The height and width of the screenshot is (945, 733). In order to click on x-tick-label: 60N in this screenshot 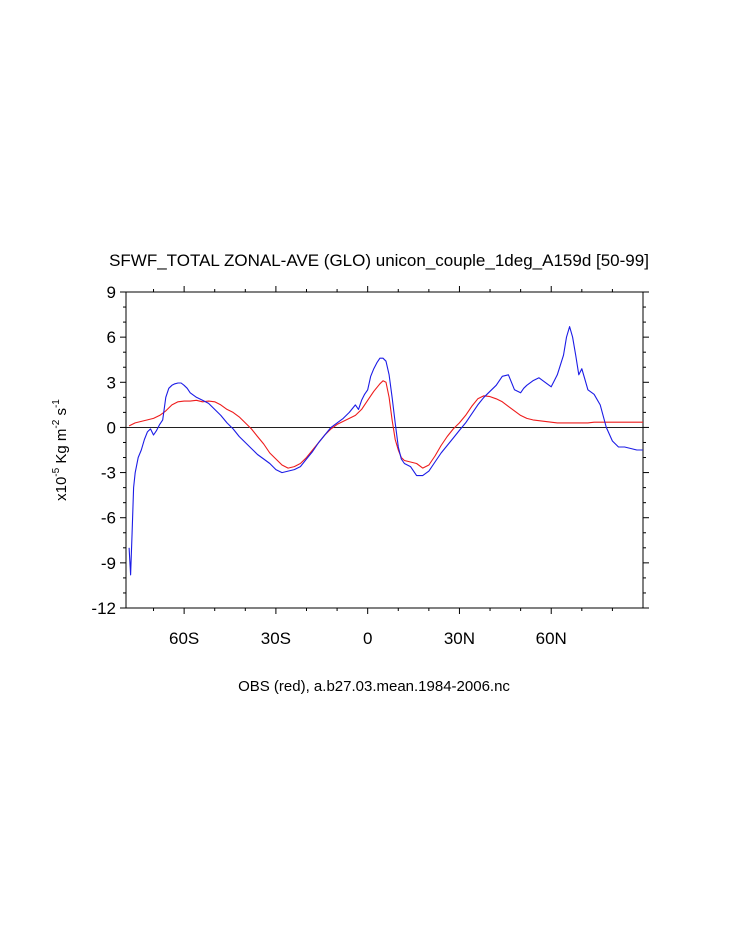, I will do `click(551, 638)`.